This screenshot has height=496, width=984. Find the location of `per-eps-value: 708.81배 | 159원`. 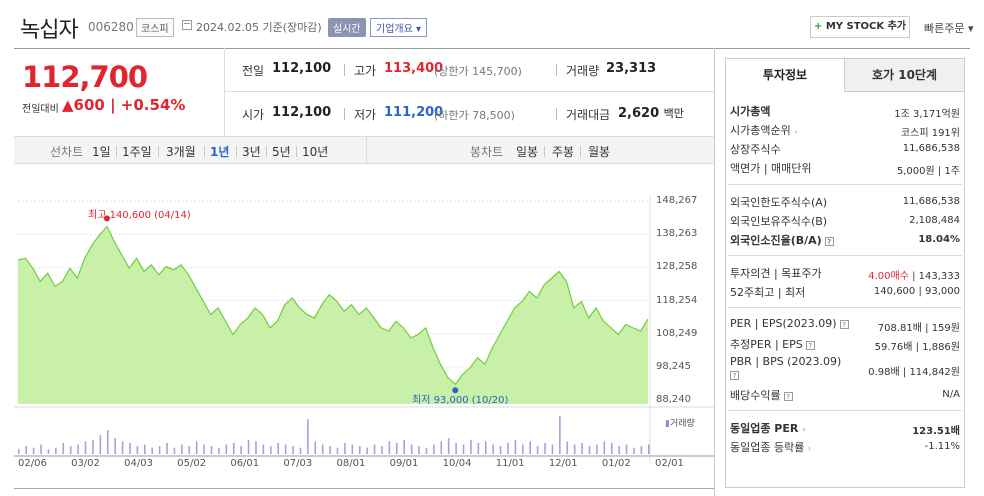

per-eps-value: 708.81배 | 159원 is located at coordinates (918, 328).